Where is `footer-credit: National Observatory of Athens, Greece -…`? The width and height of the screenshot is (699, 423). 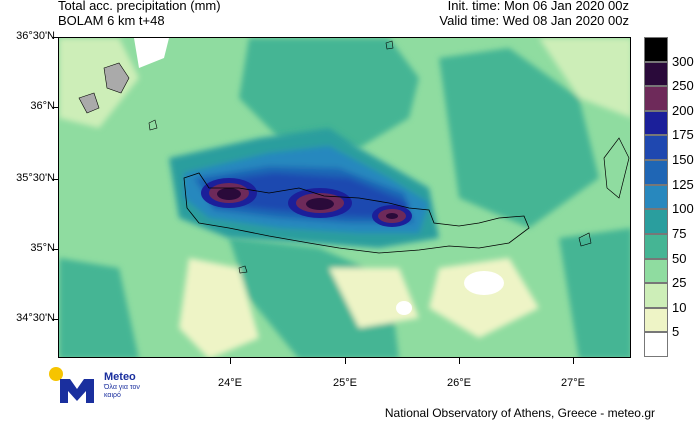
footer-credit: National Observatory of Athens, Greece -… is located at coordinates (519, 413).